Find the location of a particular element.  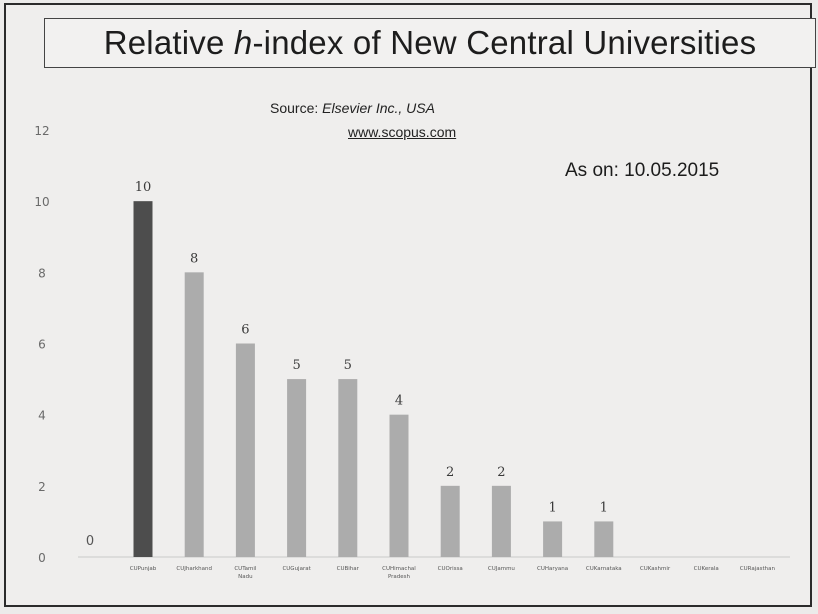

title-prefix: Relative is located at coordinates (168, 42).